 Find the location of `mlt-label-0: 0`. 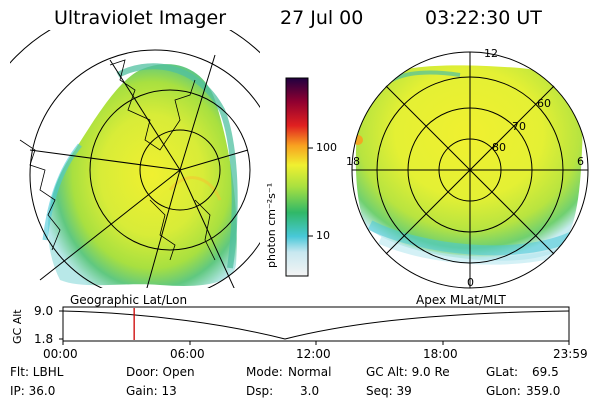

mlt-label-0: 0 is located at coordinates (470, 282).